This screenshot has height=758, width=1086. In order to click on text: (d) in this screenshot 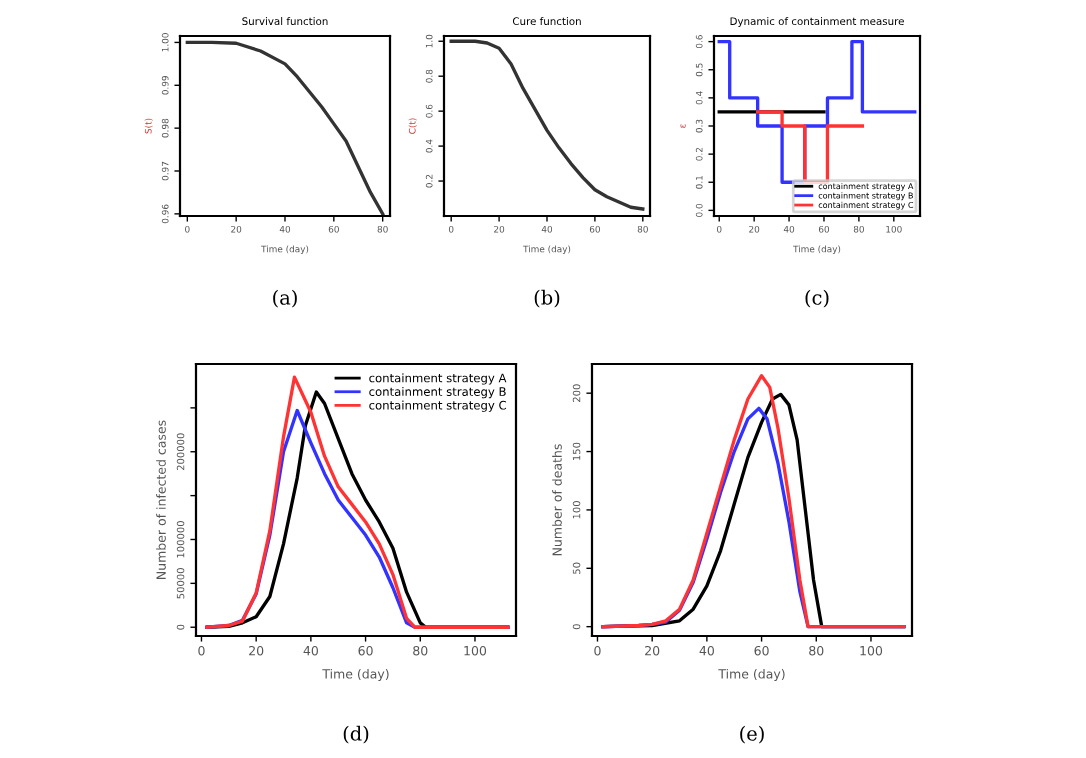, I will do `click(356, 734)`.